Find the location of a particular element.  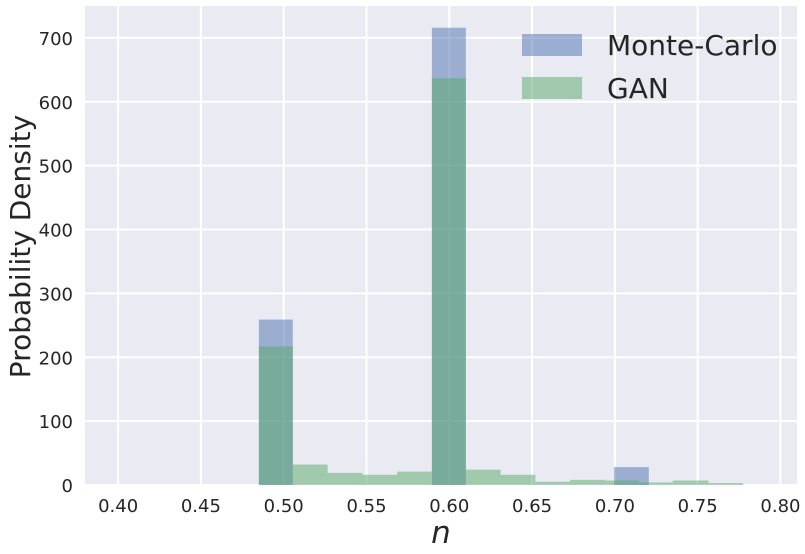

x-tick-label: 0.50 is located at coordinates (284, 506).